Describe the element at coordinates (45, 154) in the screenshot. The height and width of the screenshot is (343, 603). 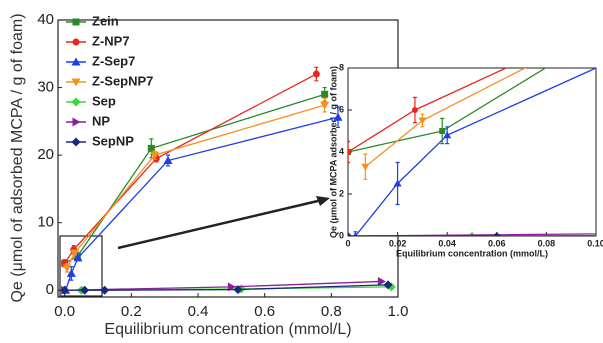
I see `y-tick-label: 20` at that location.